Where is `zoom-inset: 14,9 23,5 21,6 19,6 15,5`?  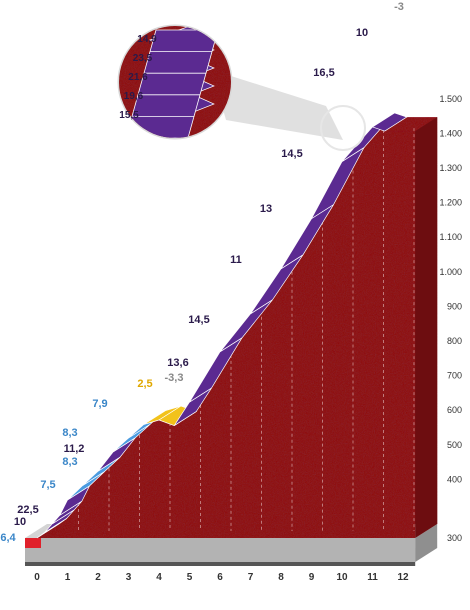 zoom-inset: 14,9 23,5 21,6 19,6 15,5 is located at coordinates (241, 87).